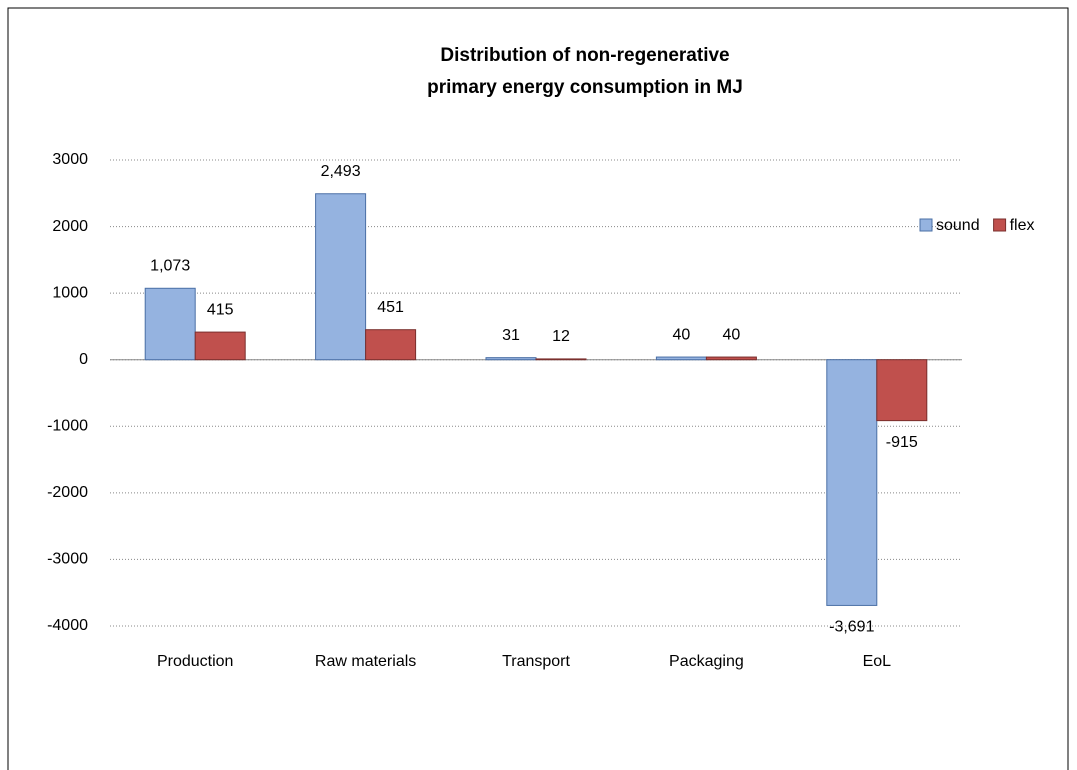  Describe the element at coordinates (584, 55) in the screenshot. I see `chart-title: Distribution of non-regenerative` at that location.